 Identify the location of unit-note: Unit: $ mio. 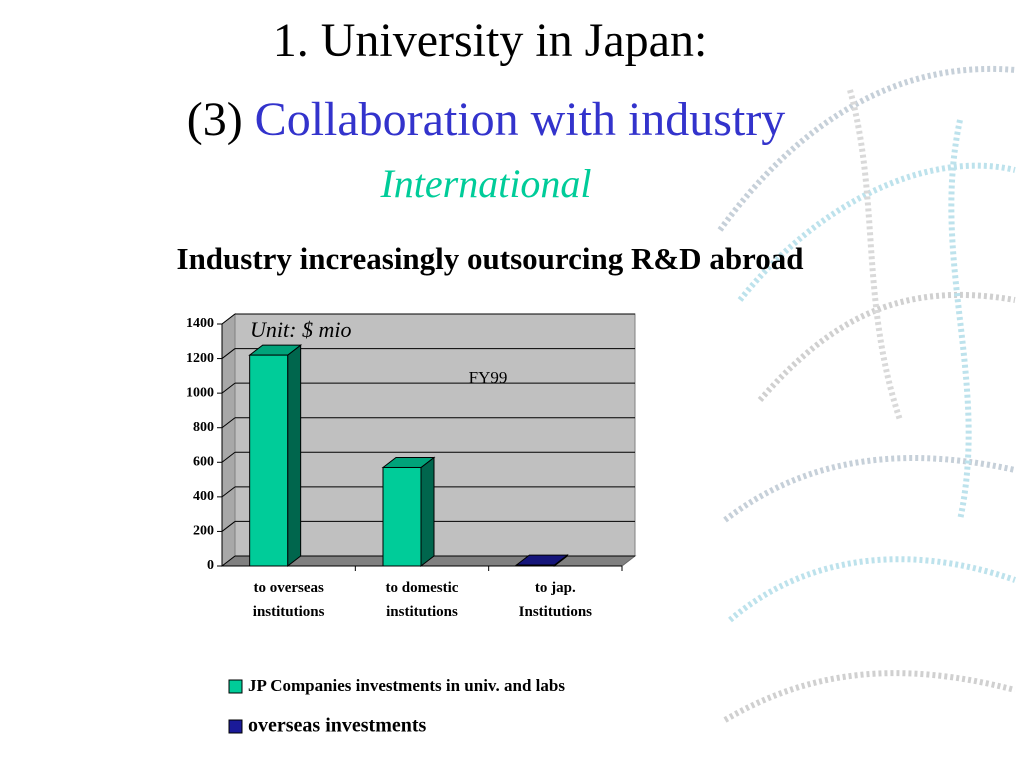
(300, 329).